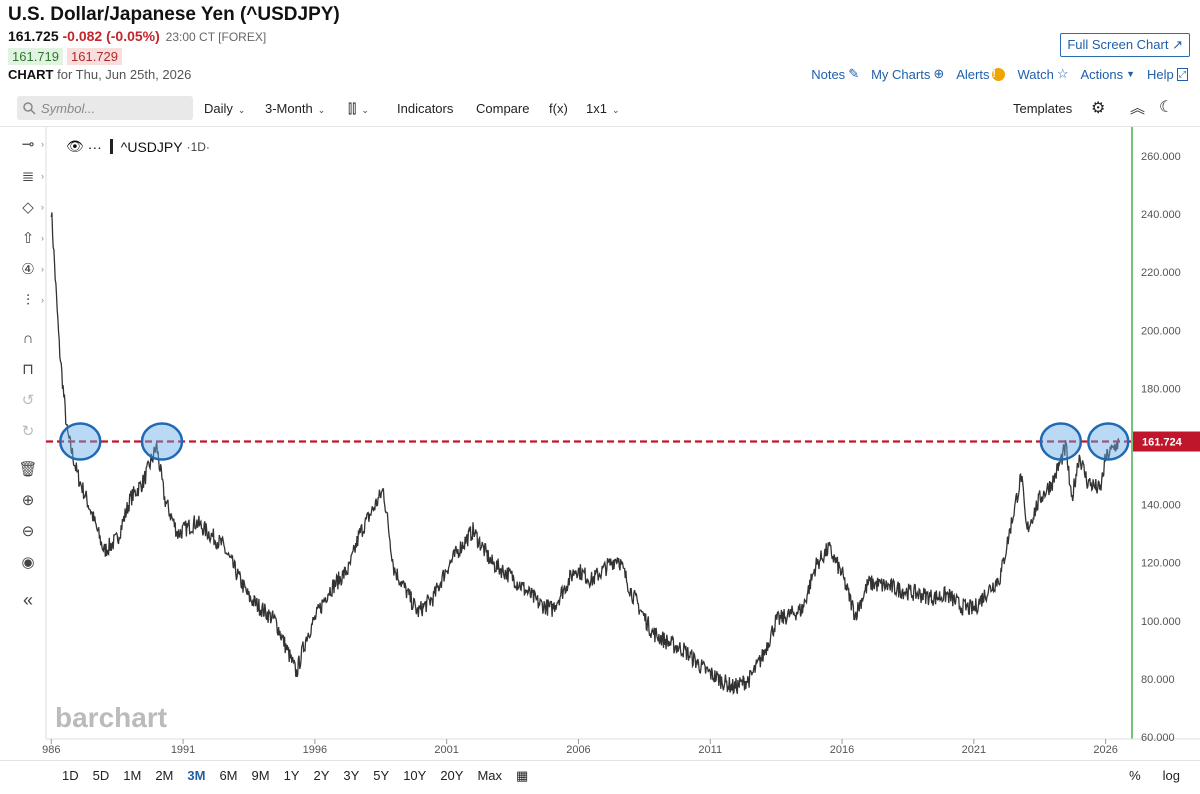  I want to click on period-6m: 6M, so click(228, 775).